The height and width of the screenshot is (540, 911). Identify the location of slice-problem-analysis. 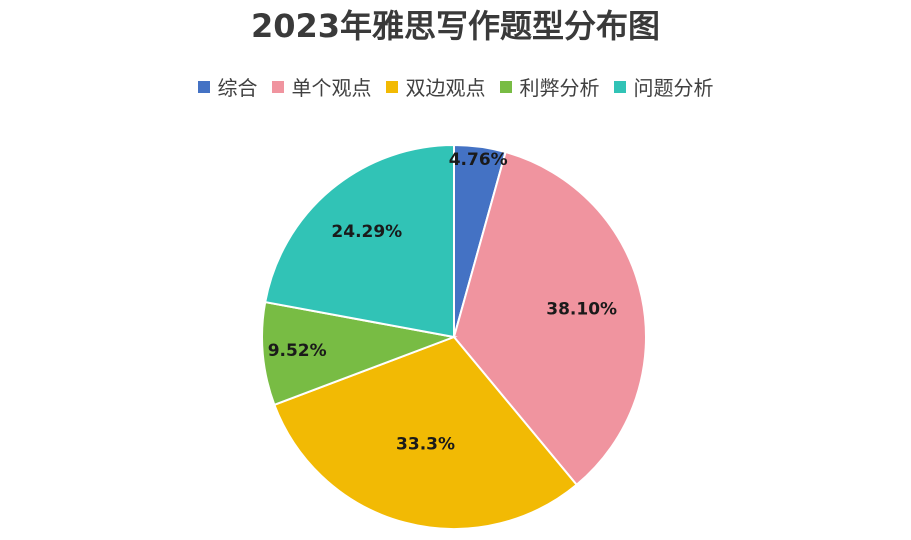
(359, 241).